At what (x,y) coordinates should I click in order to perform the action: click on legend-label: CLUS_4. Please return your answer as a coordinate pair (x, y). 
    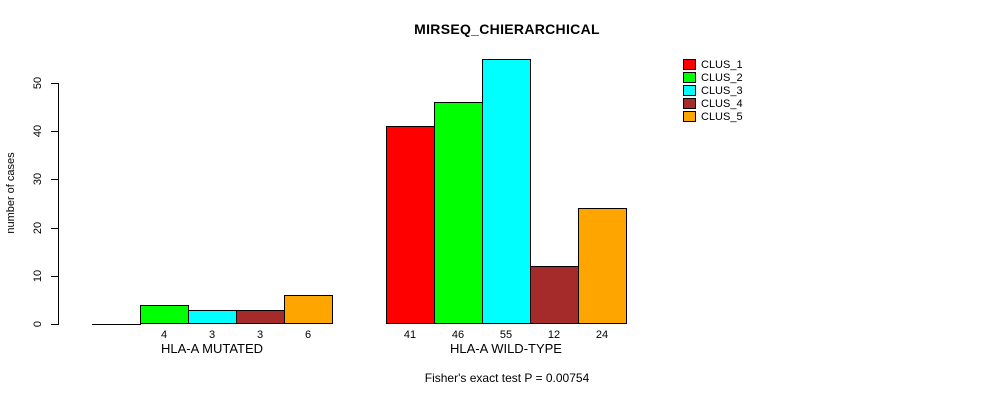
    Looking at the image, I should click on (722, 103).